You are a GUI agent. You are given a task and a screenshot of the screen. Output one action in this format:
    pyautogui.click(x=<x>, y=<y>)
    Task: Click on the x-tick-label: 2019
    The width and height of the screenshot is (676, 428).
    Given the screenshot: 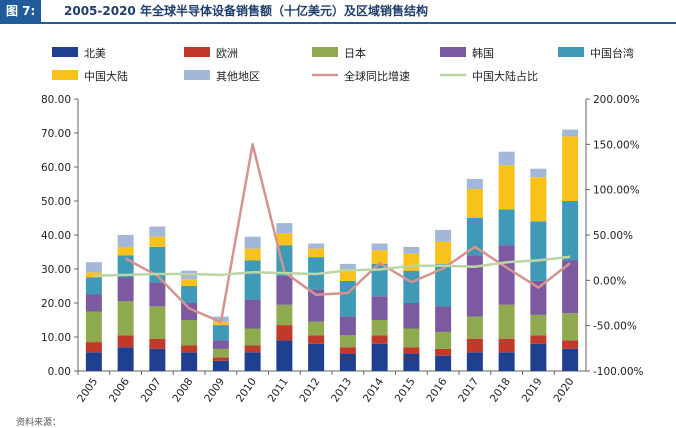 What is the action you would take?
    pyautogui.click(x=532, y=390)
    